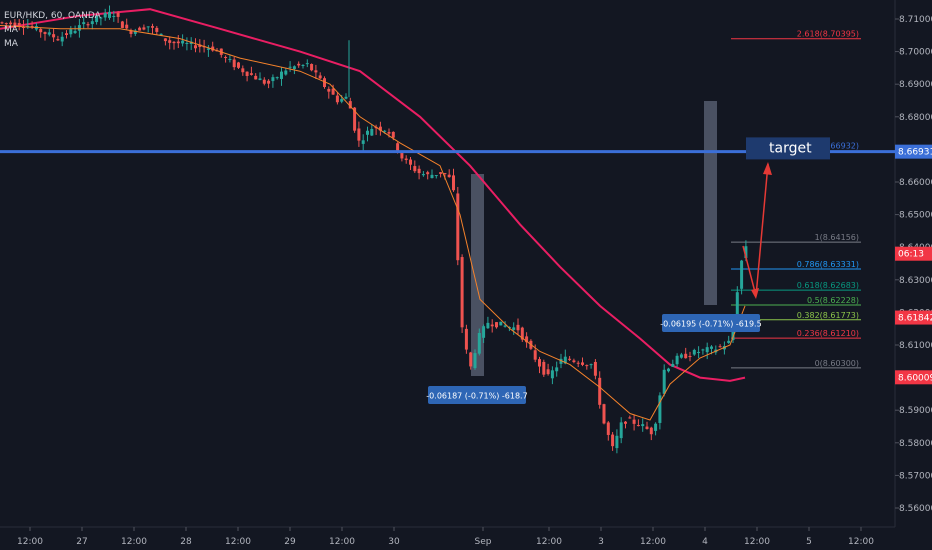  I want to click on measure-bar, so click(710, 203).